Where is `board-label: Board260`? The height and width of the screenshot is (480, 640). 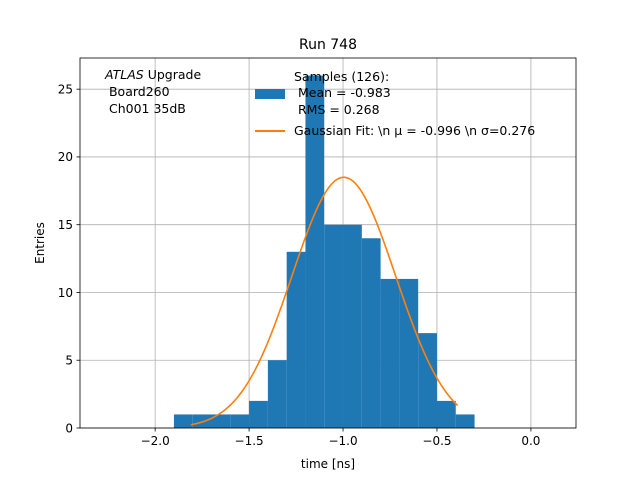
board-label: Board260 is located at coordinates (137, 91).